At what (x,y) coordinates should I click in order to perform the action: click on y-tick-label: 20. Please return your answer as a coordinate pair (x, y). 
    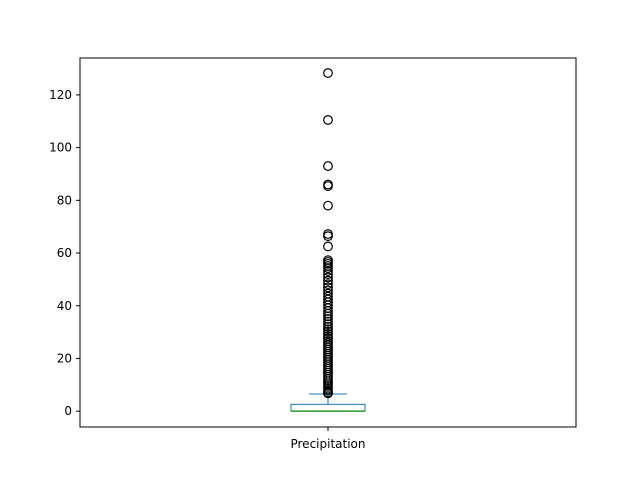
    Looking at the image, I should click on (64, 358).